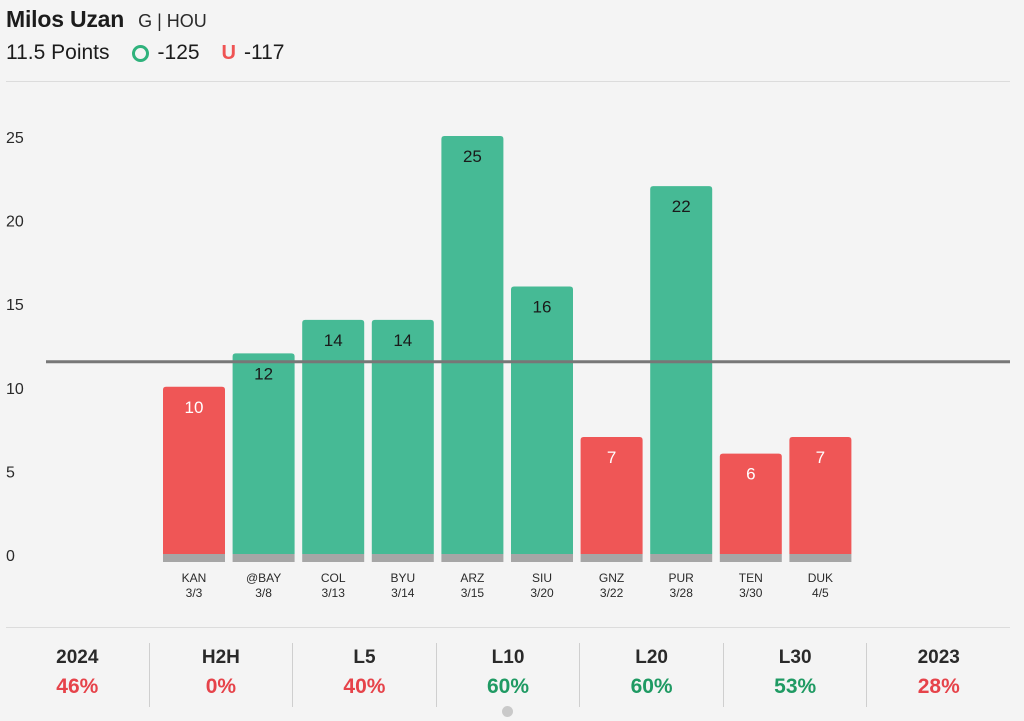 This screenshot has width=1024, height=721. Describe the element at coordinates (15, 389) in the screenshot. I see `y-tick-label: 10` at that location.